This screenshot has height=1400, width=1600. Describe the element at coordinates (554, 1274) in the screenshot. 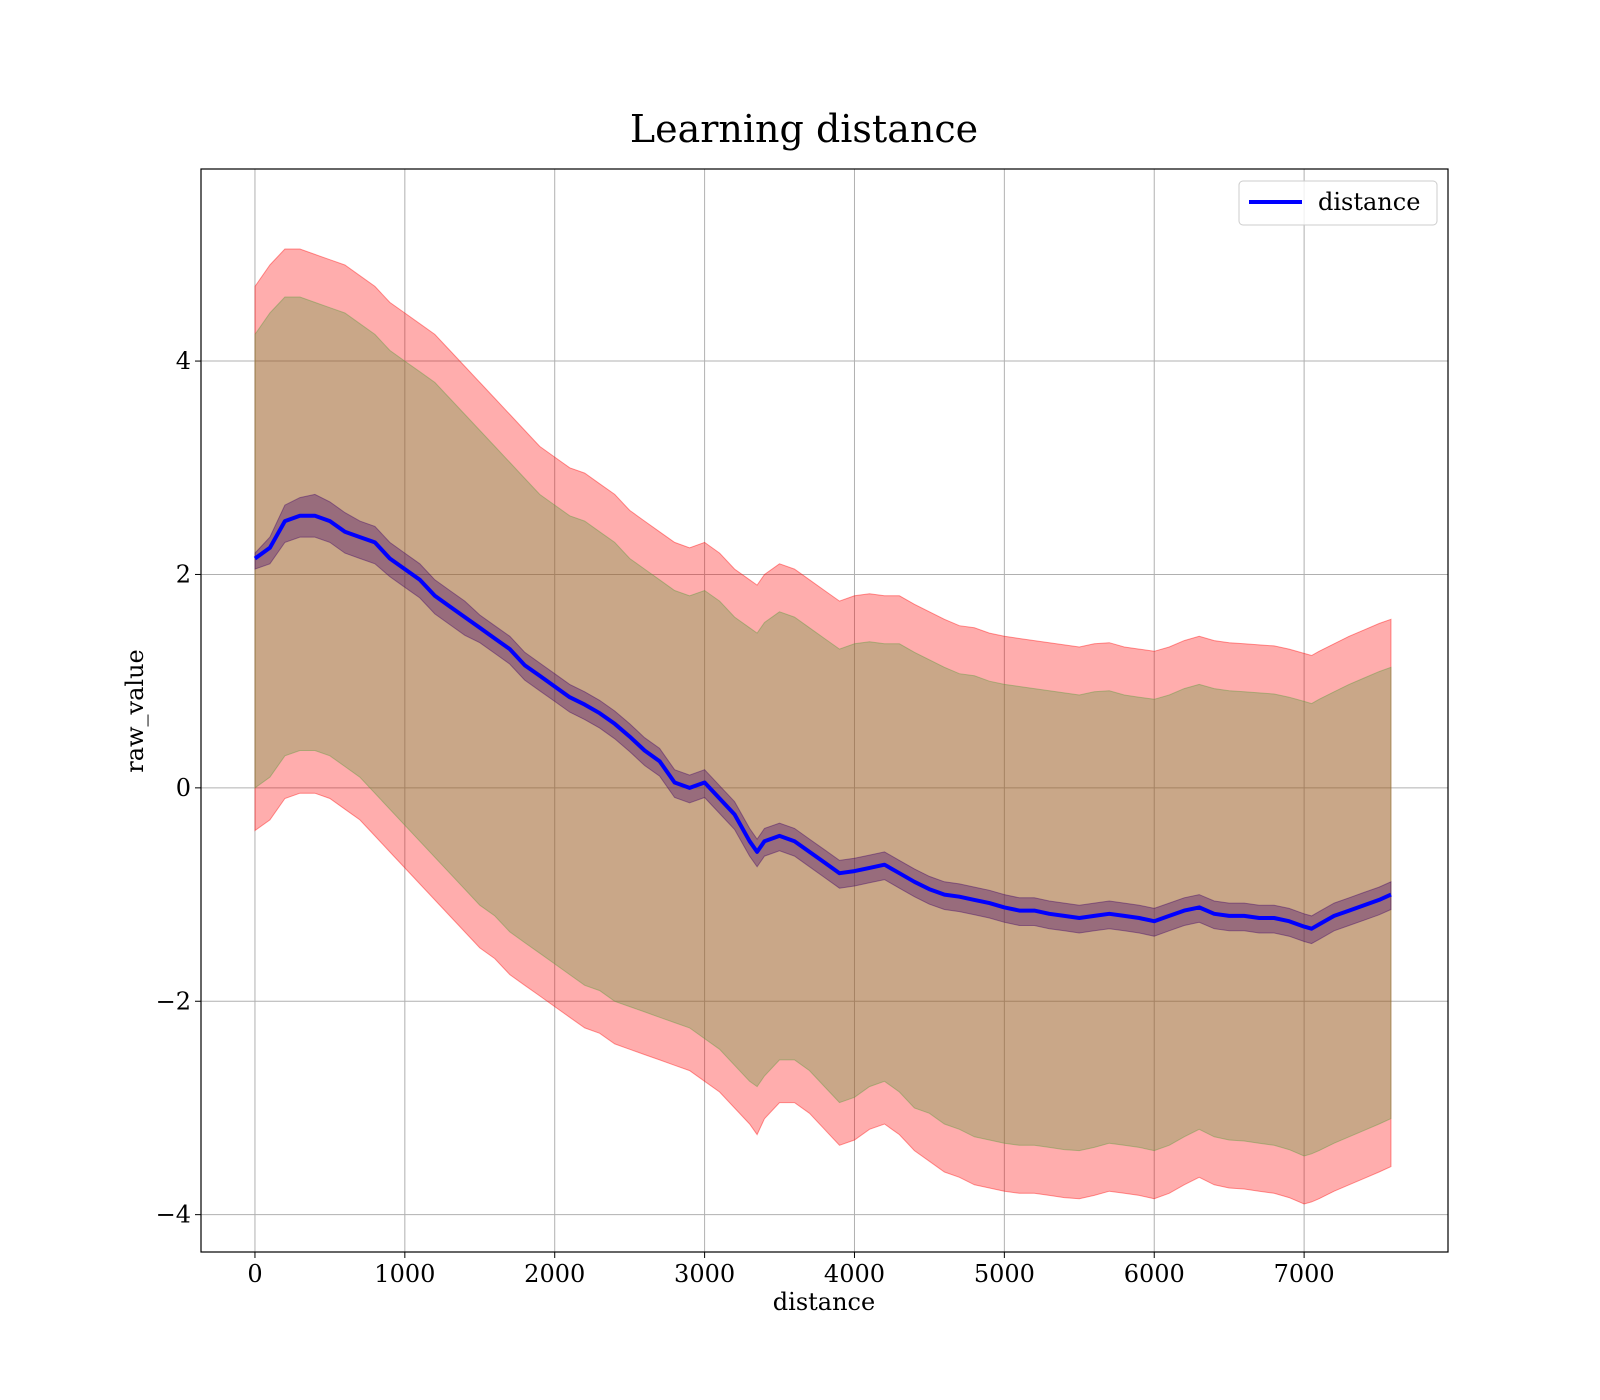

I see `x-tick-label: 2000` at that location.